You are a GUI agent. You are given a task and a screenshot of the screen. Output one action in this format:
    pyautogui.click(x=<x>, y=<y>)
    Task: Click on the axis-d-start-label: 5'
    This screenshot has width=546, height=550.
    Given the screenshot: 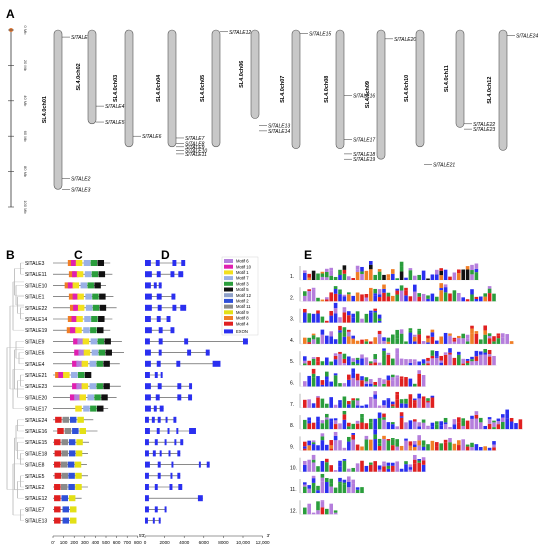 What is the action you would take?
    pyautogui.click(x=141, y=535)
    